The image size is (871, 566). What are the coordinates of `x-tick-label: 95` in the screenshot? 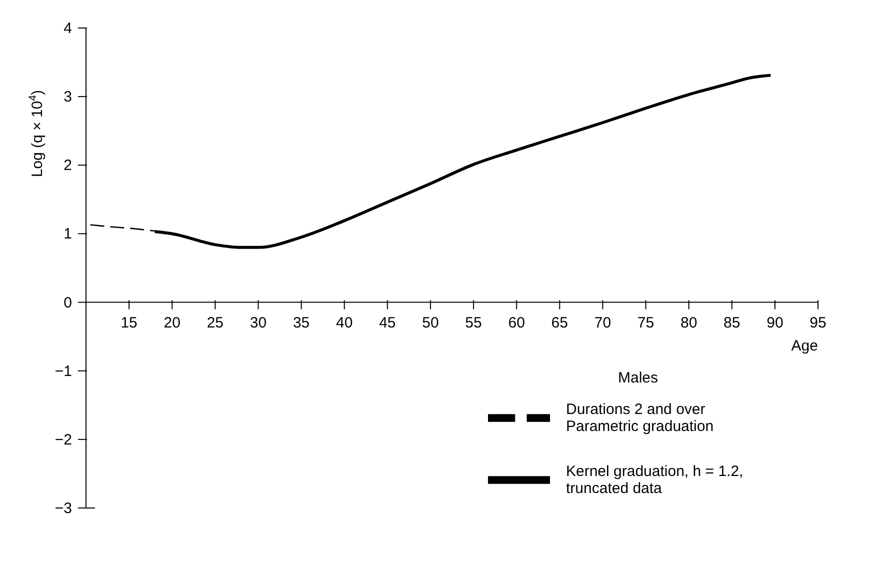 It's located at (818, 323).